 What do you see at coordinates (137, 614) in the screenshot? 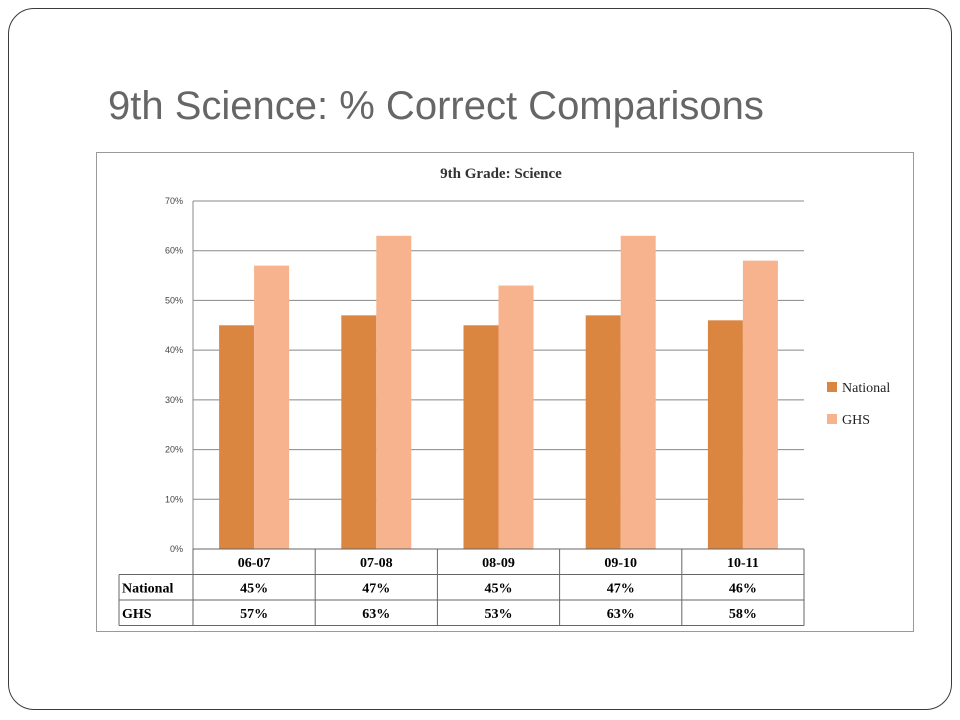
I see `table-series-name: GHS` at bounding box center [137, 614].